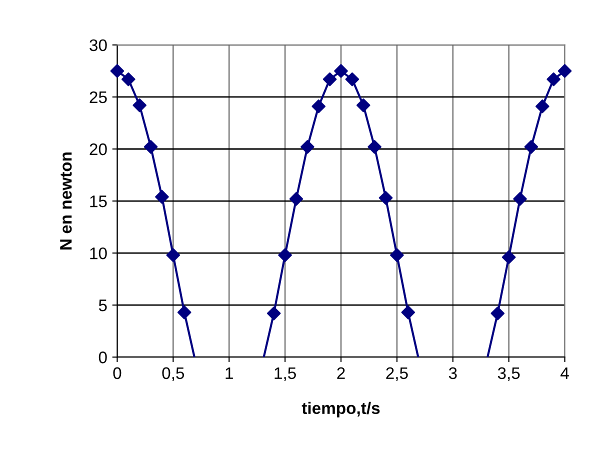  What do you see at coordinates (98, 149) in the screenshot?
I see `y-tick-label: 20` at bounding box center [98, 149].